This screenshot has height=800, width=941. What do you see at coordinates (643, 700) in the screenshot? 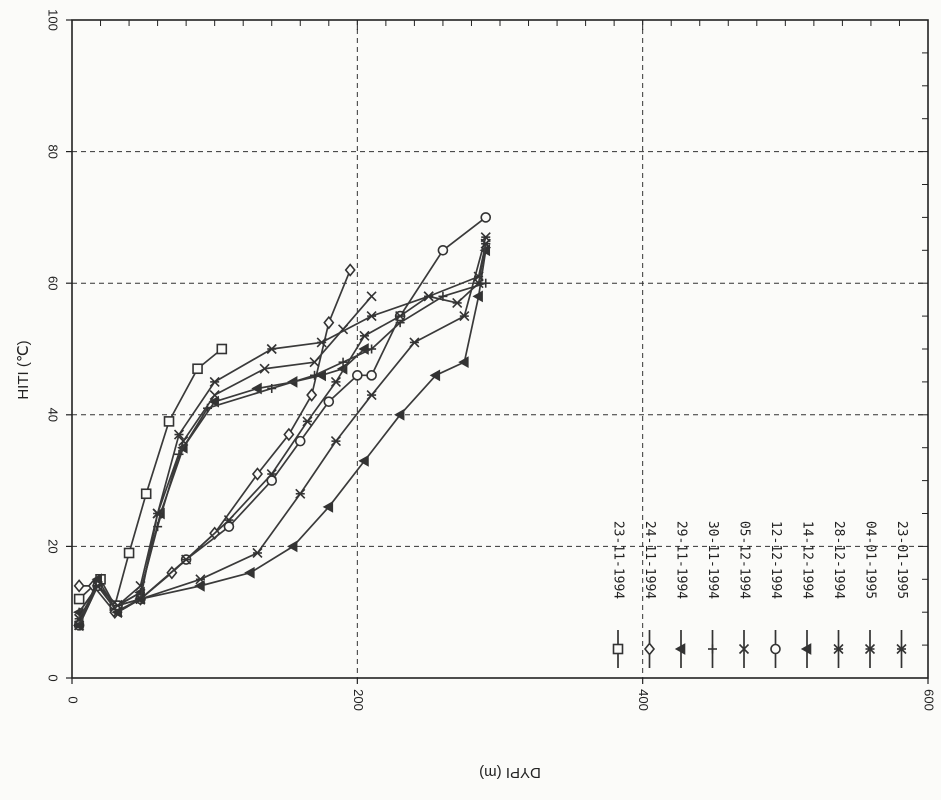
I see `x-tick-label: 400` at bounding box center [643, 700].